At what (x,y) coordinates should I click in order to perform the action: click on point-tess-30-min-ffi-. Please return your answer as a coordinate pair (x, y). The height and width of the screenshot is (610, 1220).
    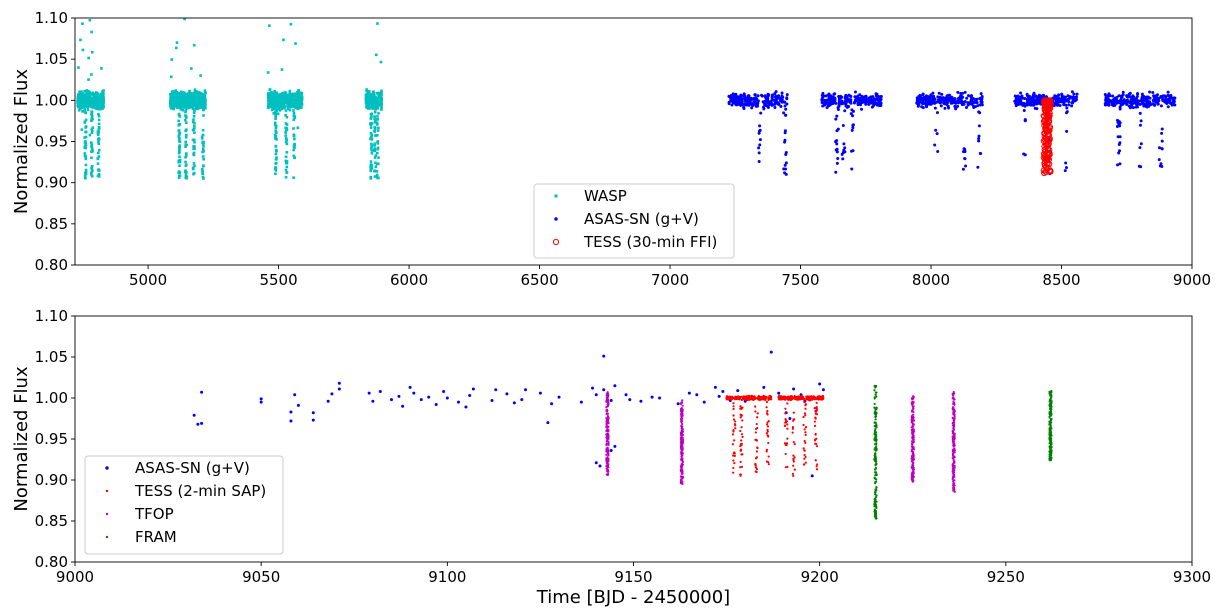
    Looking at the image, I should click on (1048, 144).